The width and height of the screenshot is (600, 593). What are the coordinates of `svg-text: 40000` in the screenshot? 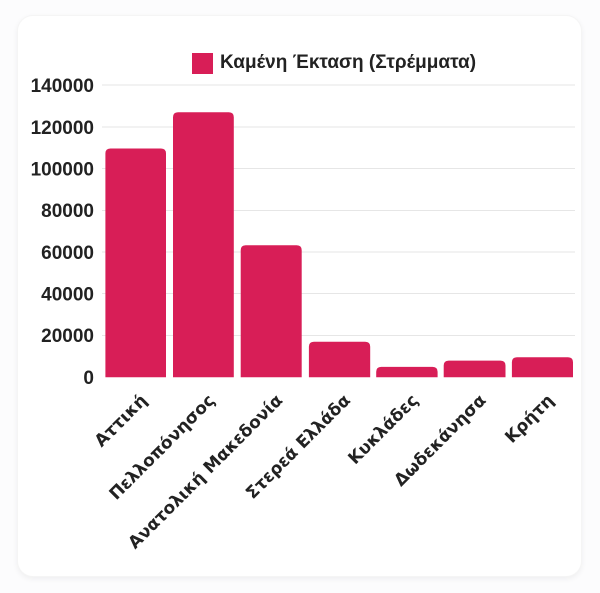 It's located at (67, 295).